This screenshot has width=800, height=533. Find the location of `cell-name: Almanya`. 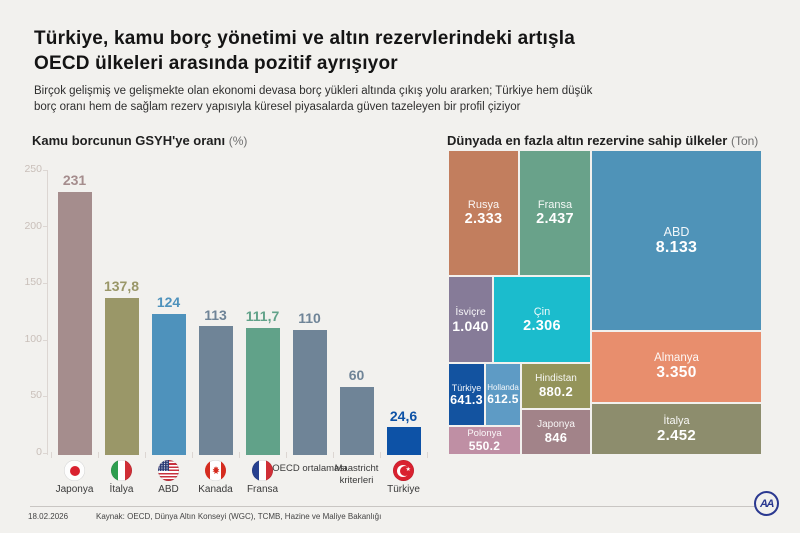

cell-name: Almanya is located at coordinates (676, 358).